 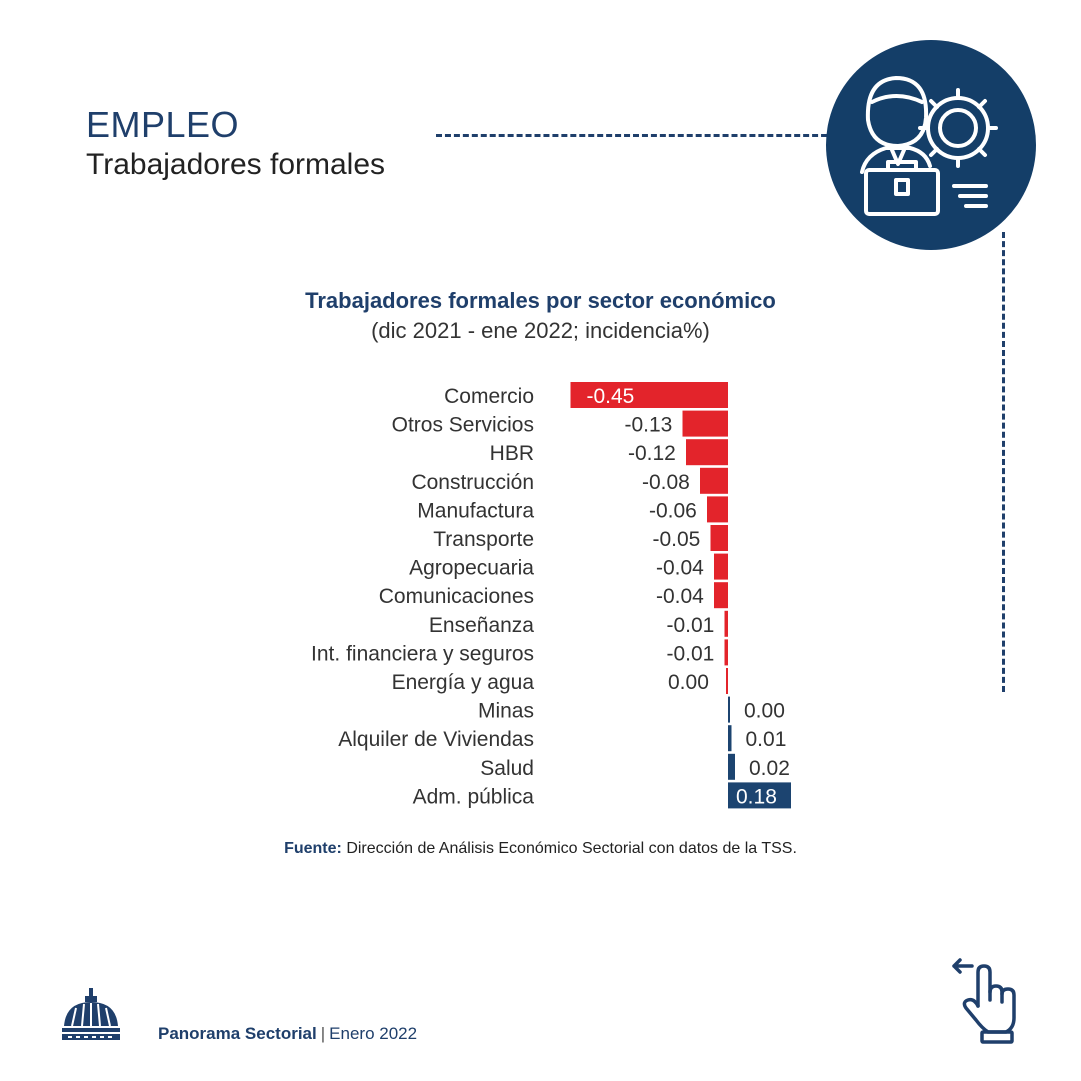 What do you see at coordinates (436, 739) in the screenshot?
I see `category-label: Alquiler de Viviendas` at bounding box center [436, 739].